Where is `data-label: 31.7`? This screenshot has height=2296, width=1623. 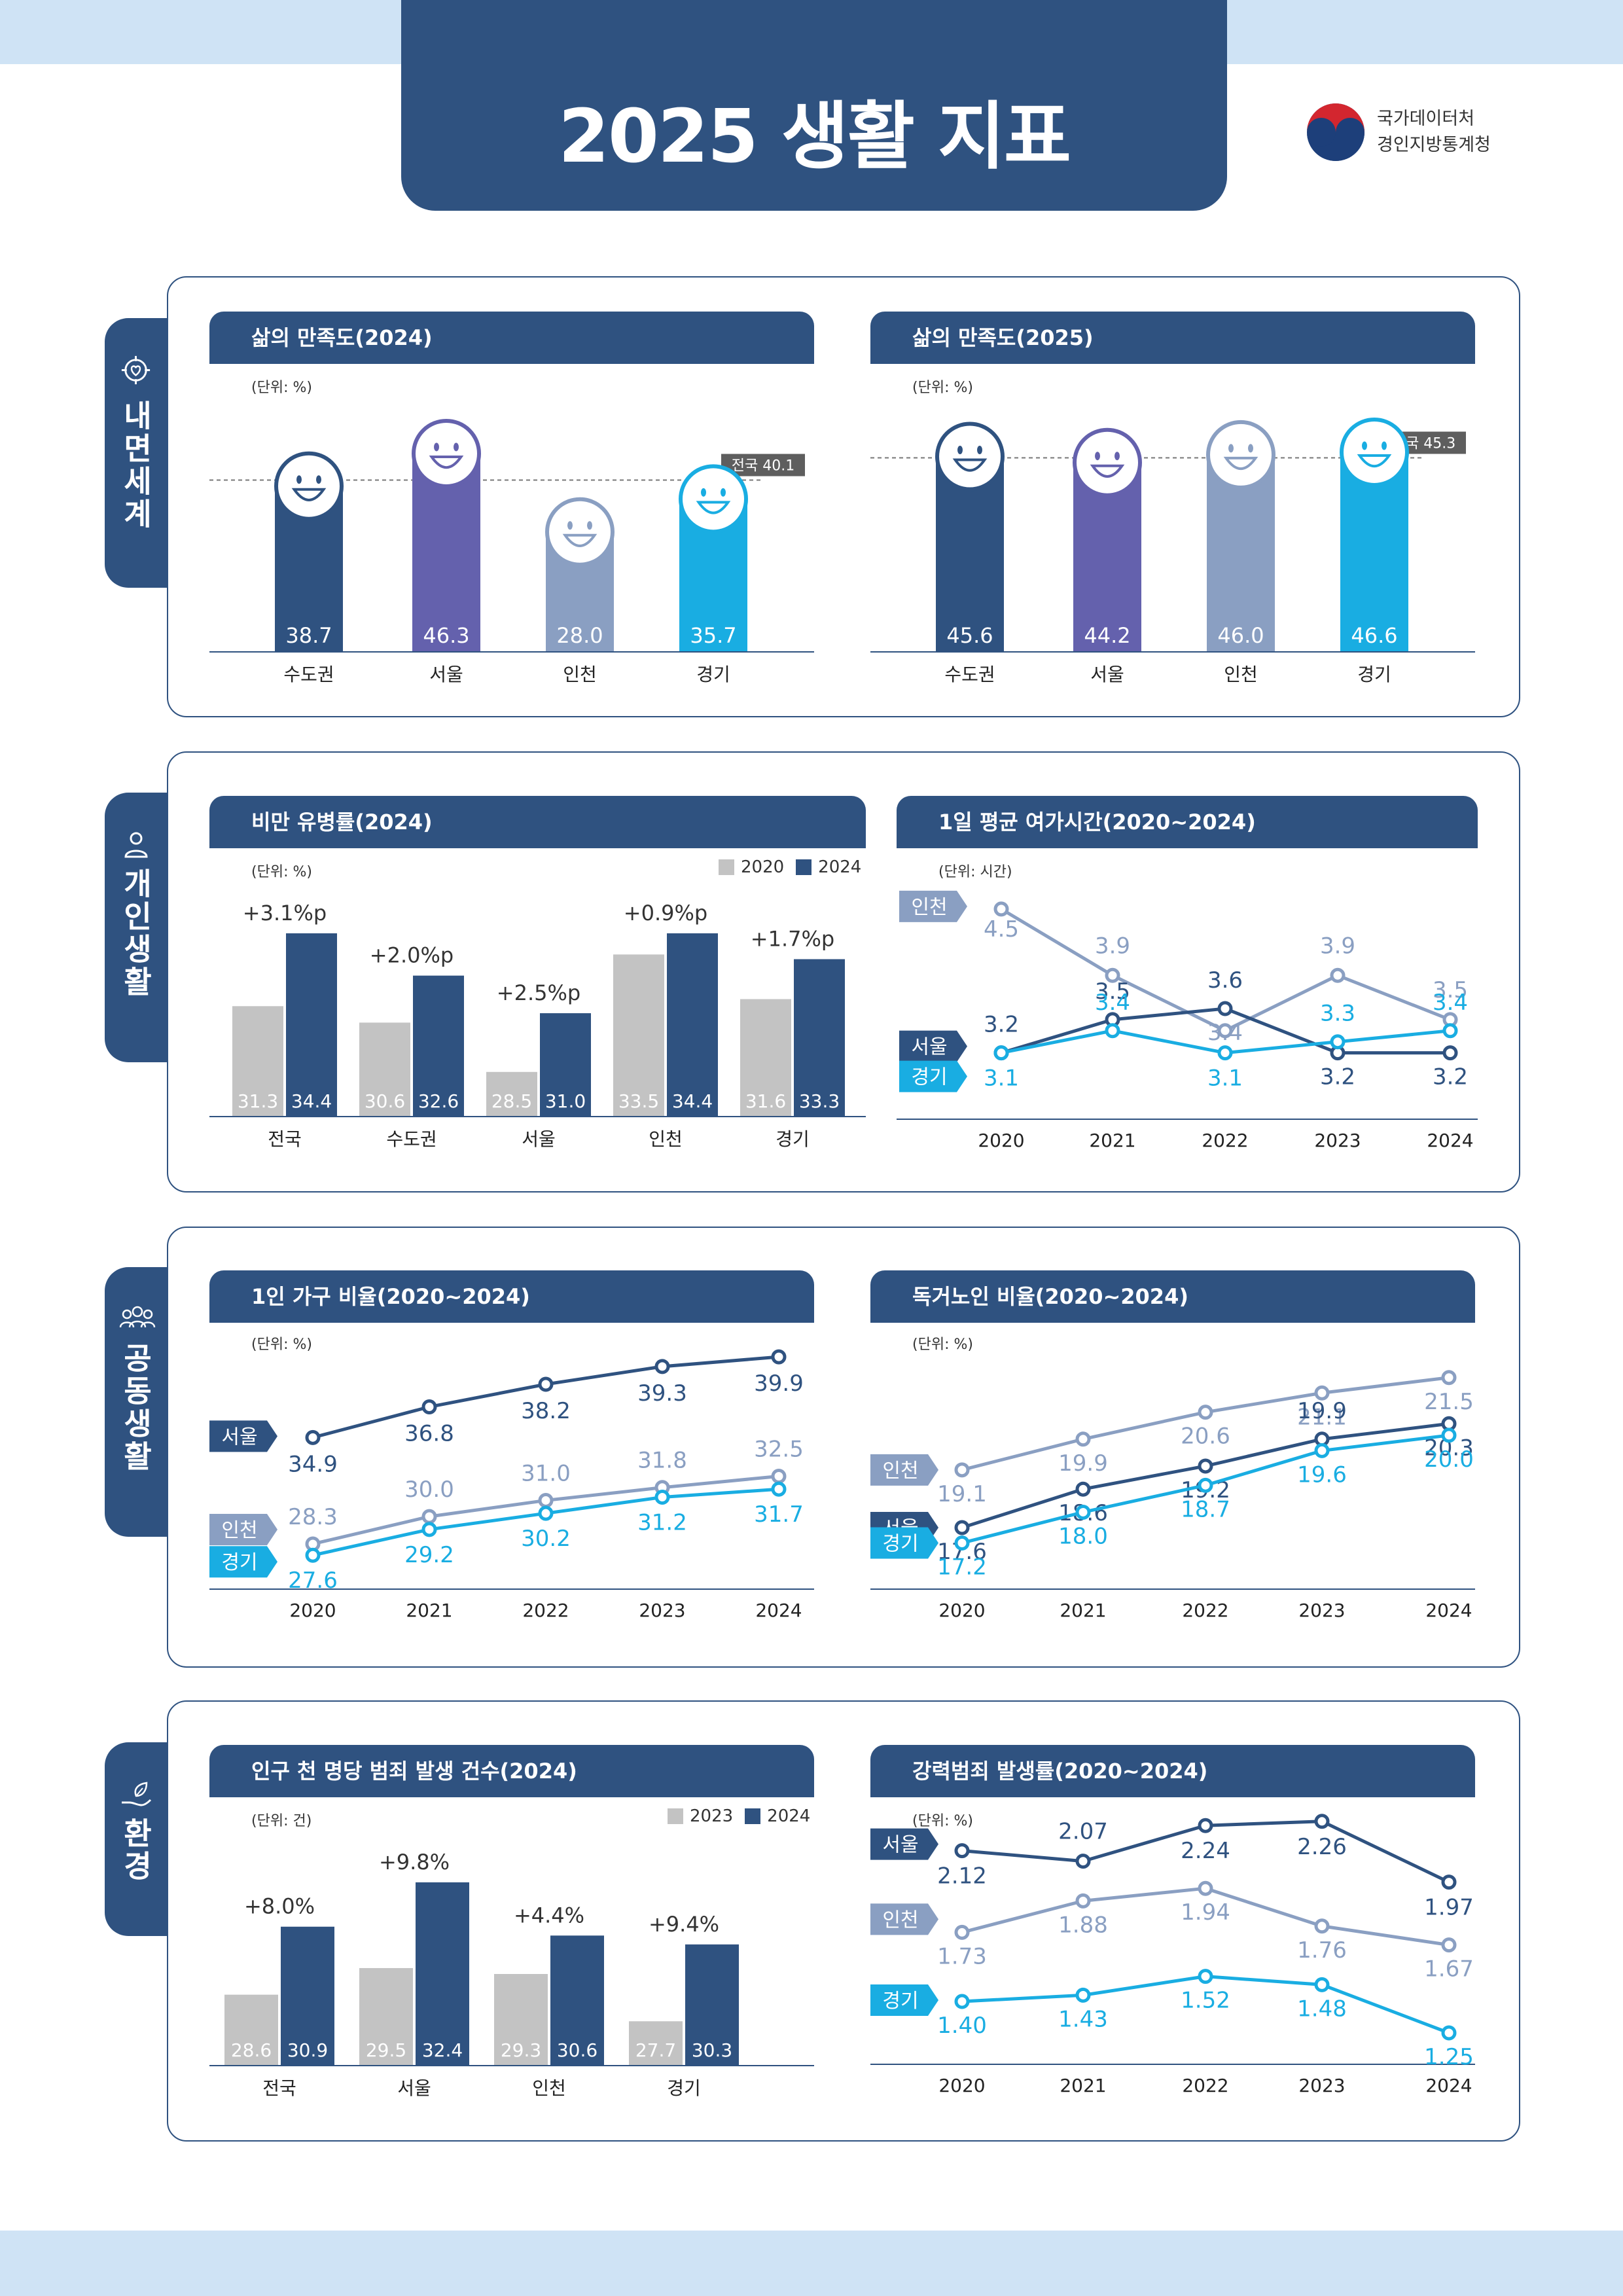
data-label: 31.7 is located at coordinates (779, 1514).